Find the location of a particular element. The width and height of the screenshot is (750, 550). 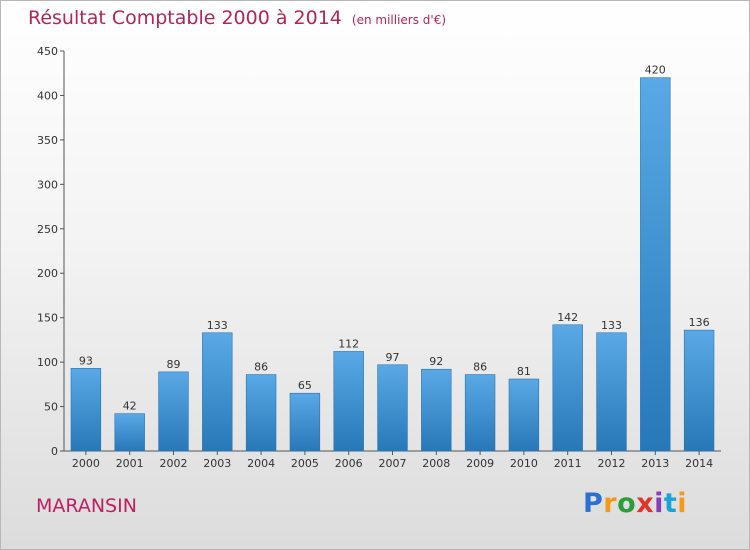

bar-value-label: 112 is located at coordinates (348, 343).